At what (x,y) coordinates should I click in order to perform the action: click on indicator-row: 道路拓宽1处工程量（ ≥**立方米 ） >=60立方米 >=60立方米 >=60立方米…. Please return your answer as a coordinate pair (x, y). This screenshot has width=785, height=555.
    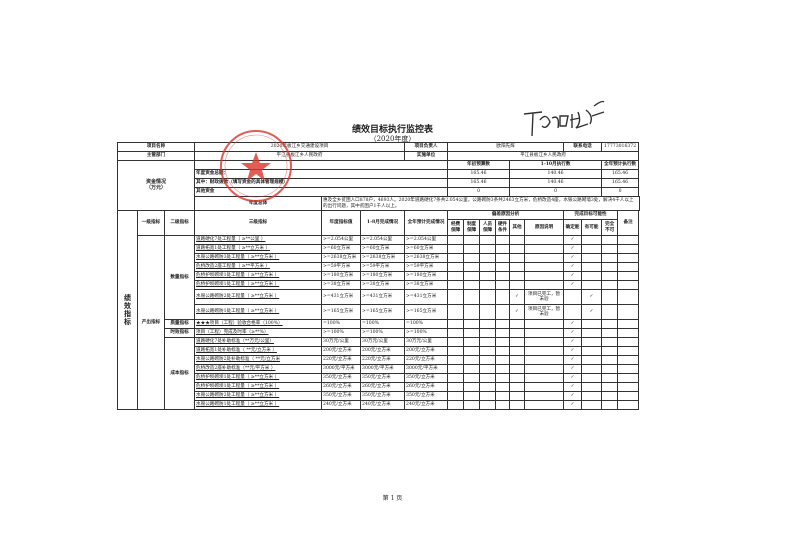
    Looking at the image, I should click on (379, 249).